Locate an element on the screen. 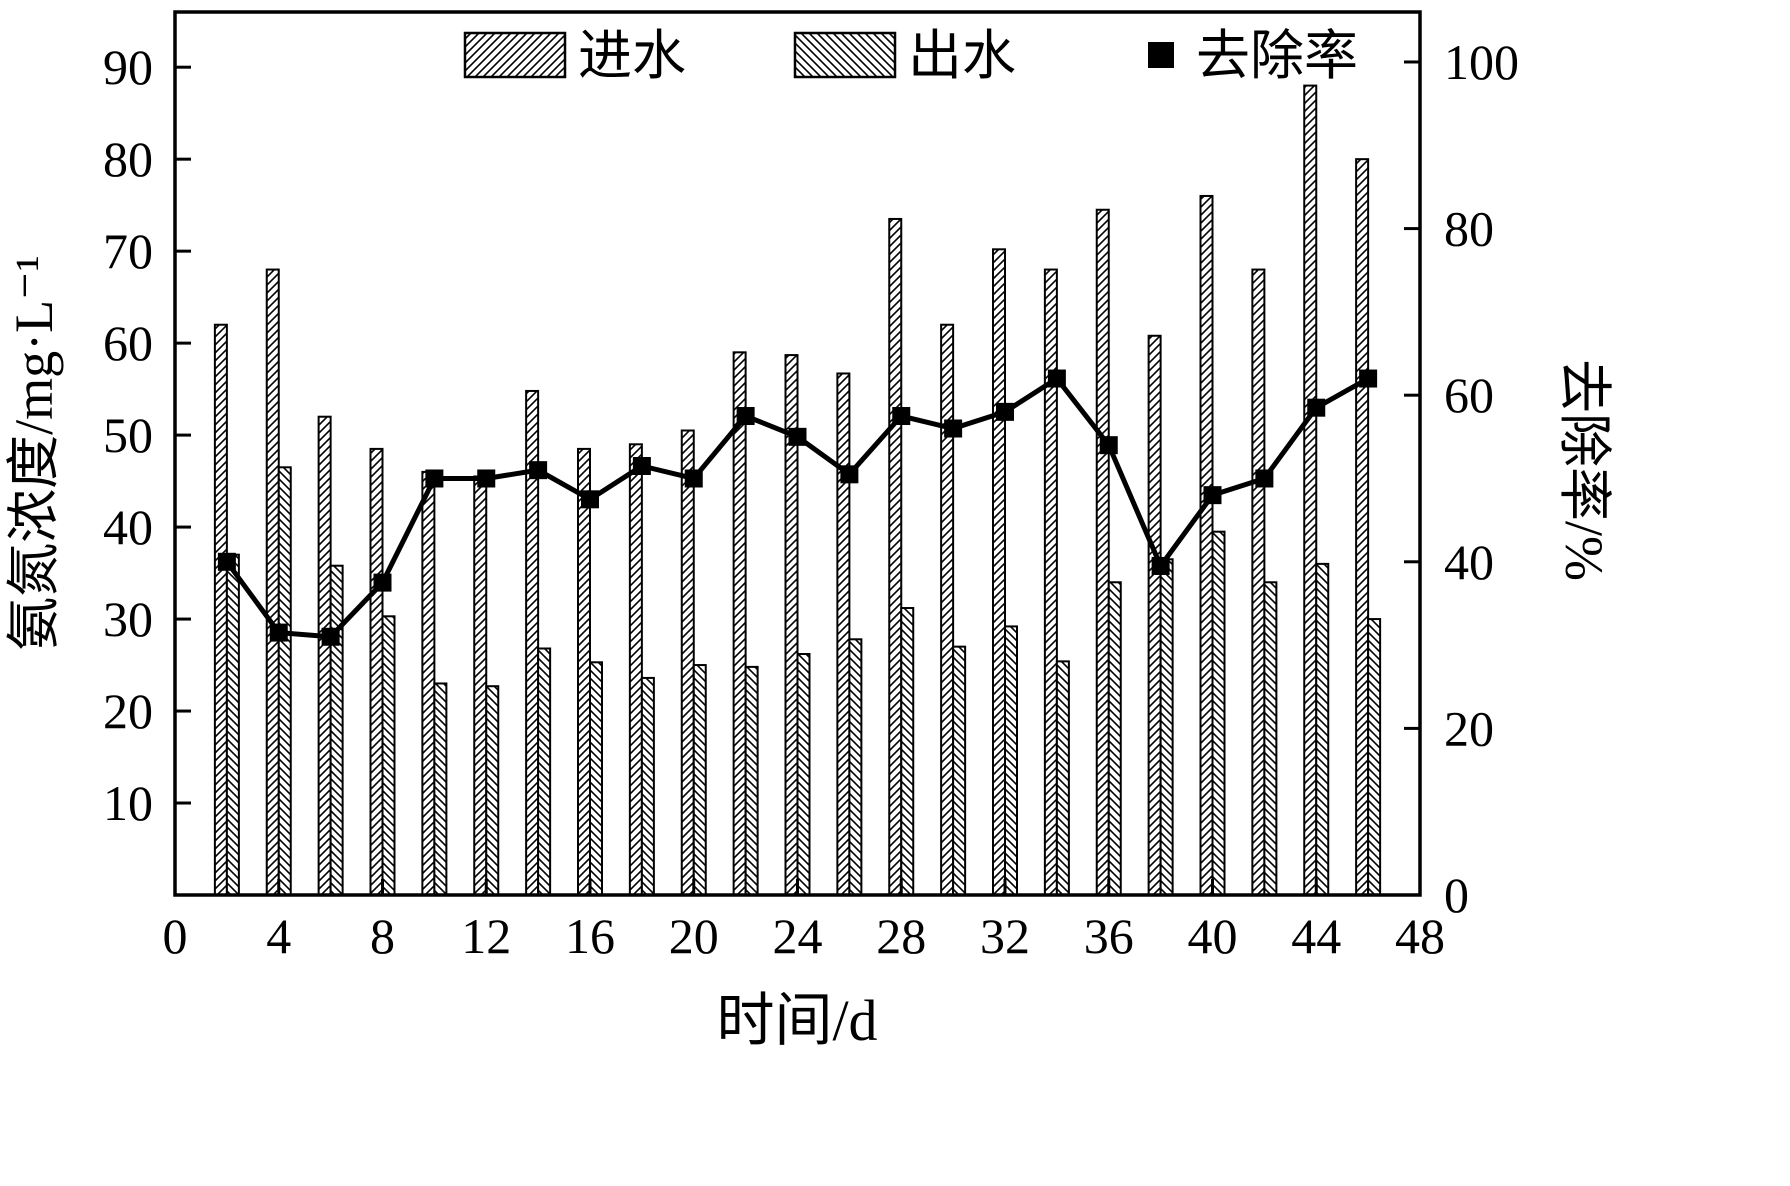 This screenshot has width=1790, height=1186. y-left-tick-label: 70 is located at coordinates (128, 251).